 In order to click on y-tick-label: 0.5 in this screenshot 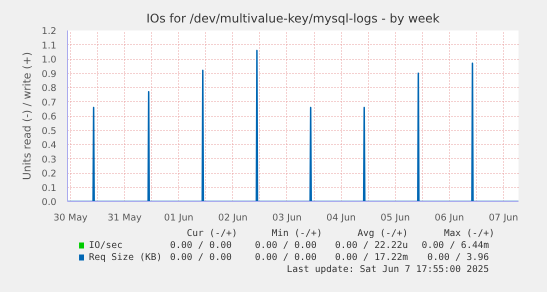, I will do `click(49, 131)`.